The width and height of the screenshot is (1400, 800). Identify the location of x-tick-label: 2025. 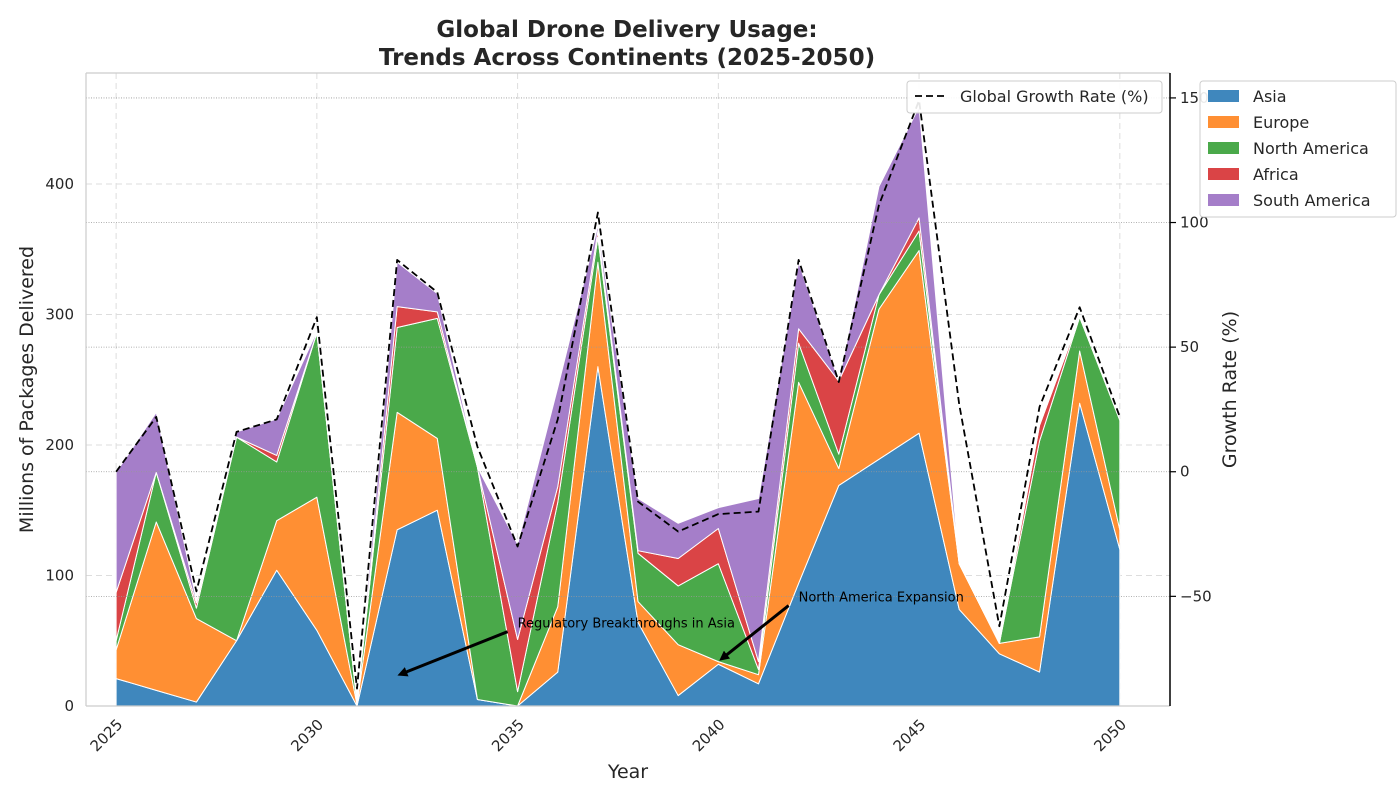
(107, 736).